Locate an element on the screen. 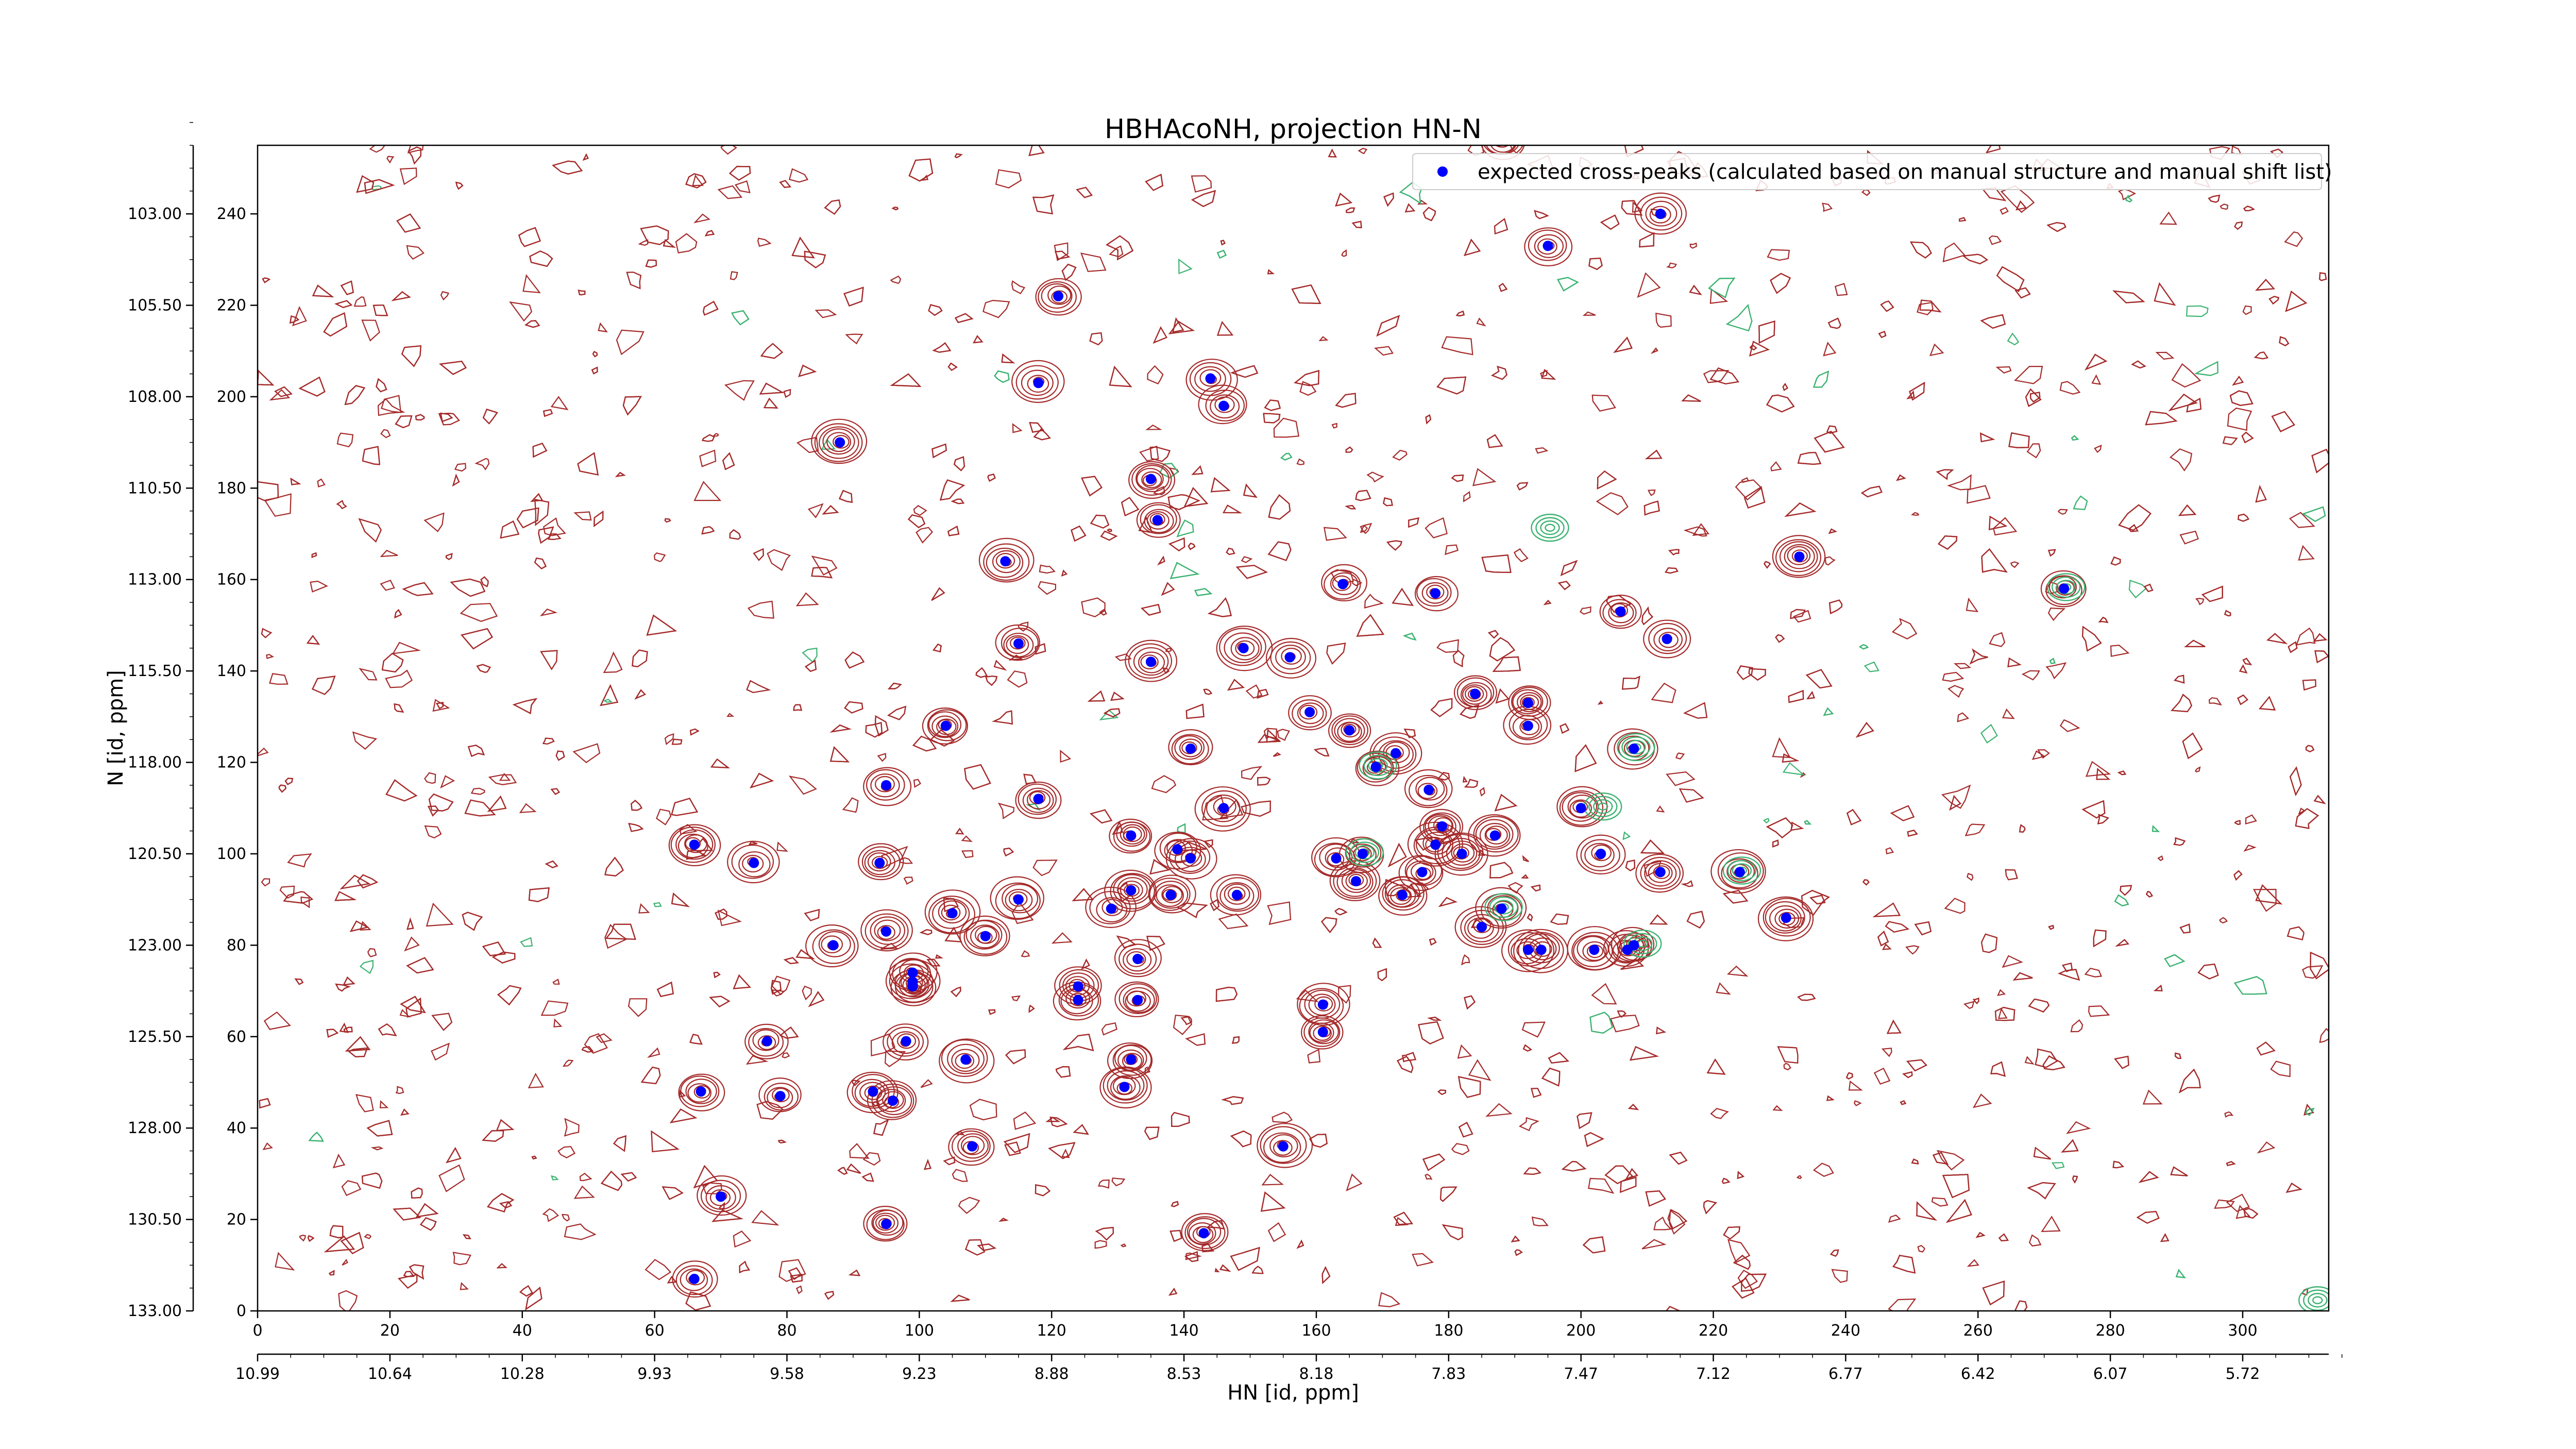 This screenshot has height=1449, width=2576. x-tick-label: 280 is located at coordinates (2110, 1331).